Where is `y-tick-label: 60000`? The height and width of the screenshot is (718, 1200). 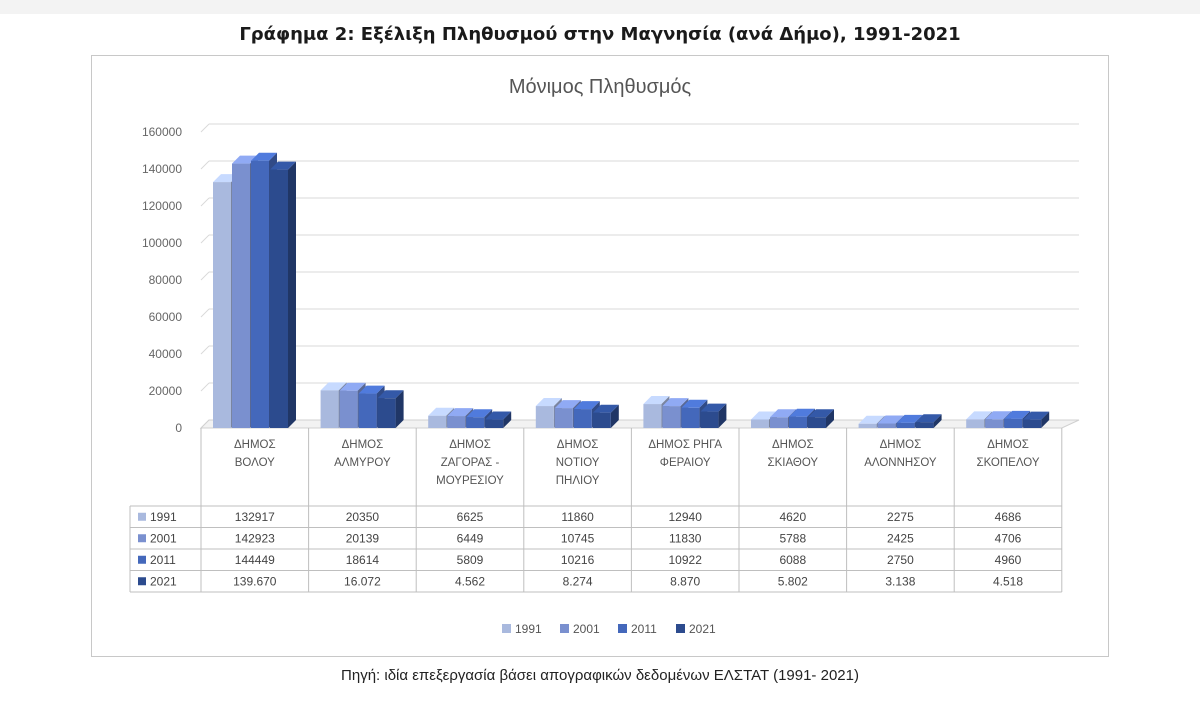 y-tick-label: 60000 is located at coordinates (166, 317).